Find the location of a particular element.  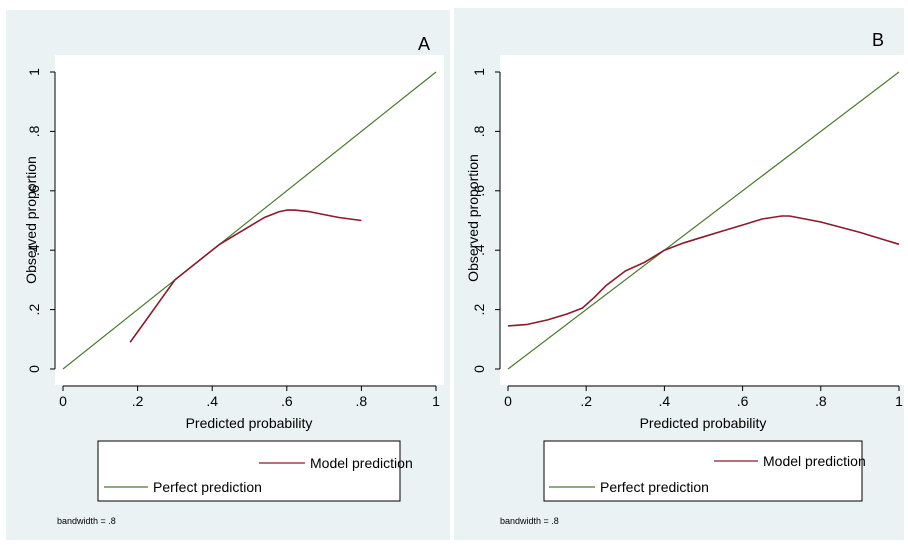

panel-b-y-tick-label: .6 is located at coordinates (479, 191).